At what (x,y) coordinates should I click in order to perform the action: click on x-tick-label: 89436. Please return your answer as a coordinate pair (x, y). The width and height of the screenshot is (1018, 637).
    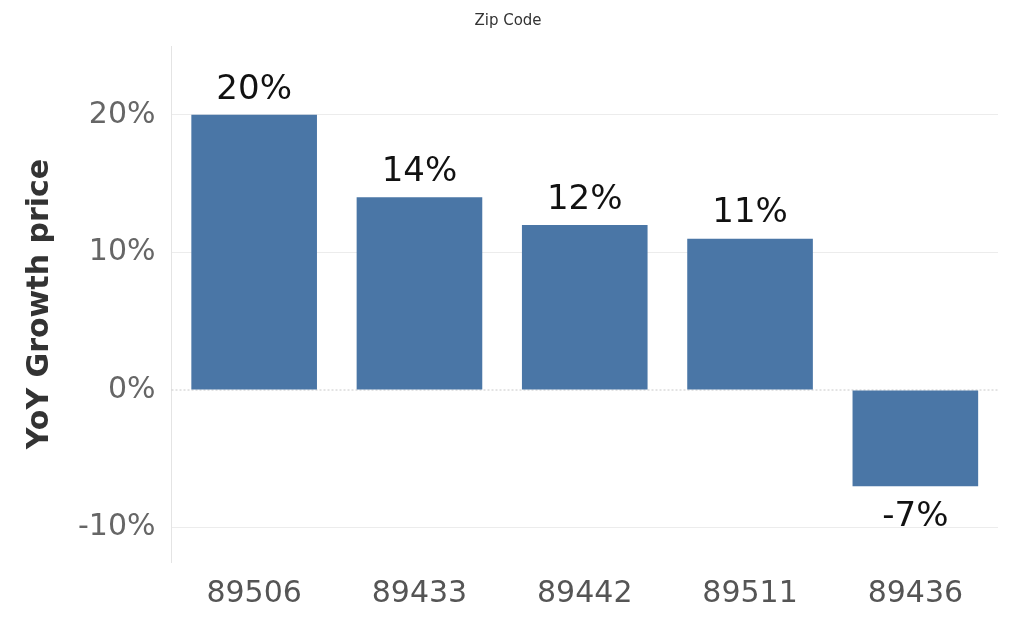
    Looking at the image, I should click on (915, 591).